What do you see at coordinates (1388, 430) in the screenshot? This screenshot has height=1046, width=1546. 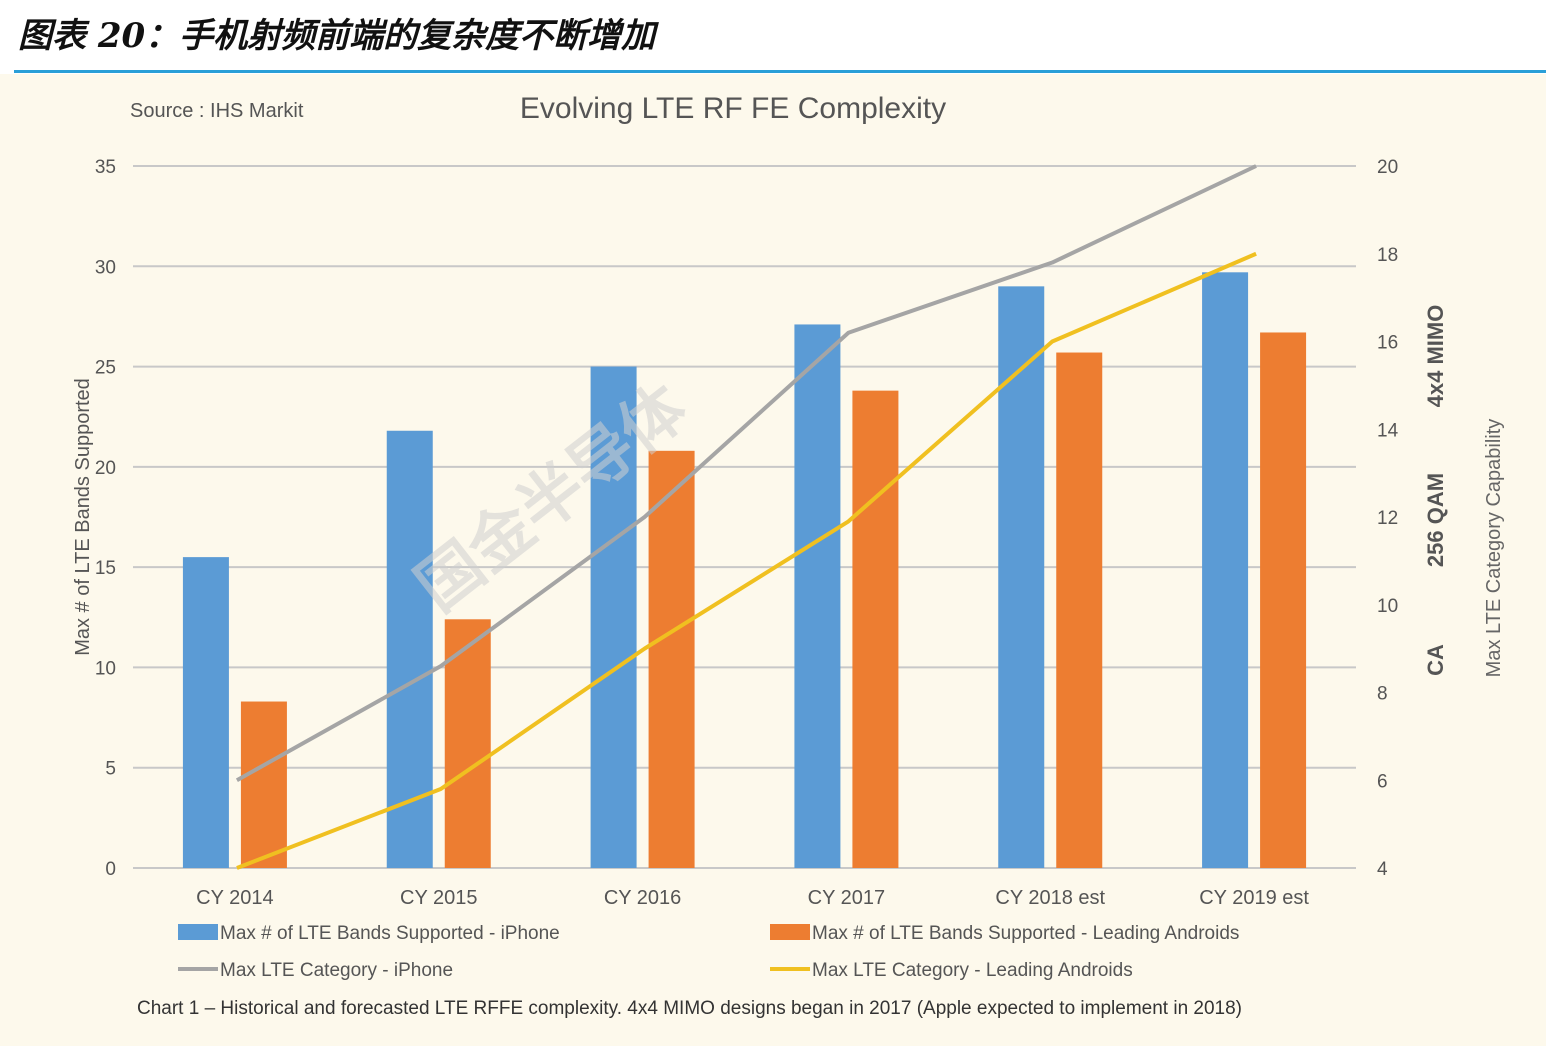 I see `y2-tick-label: 14` at bounding box center [1388, 430].